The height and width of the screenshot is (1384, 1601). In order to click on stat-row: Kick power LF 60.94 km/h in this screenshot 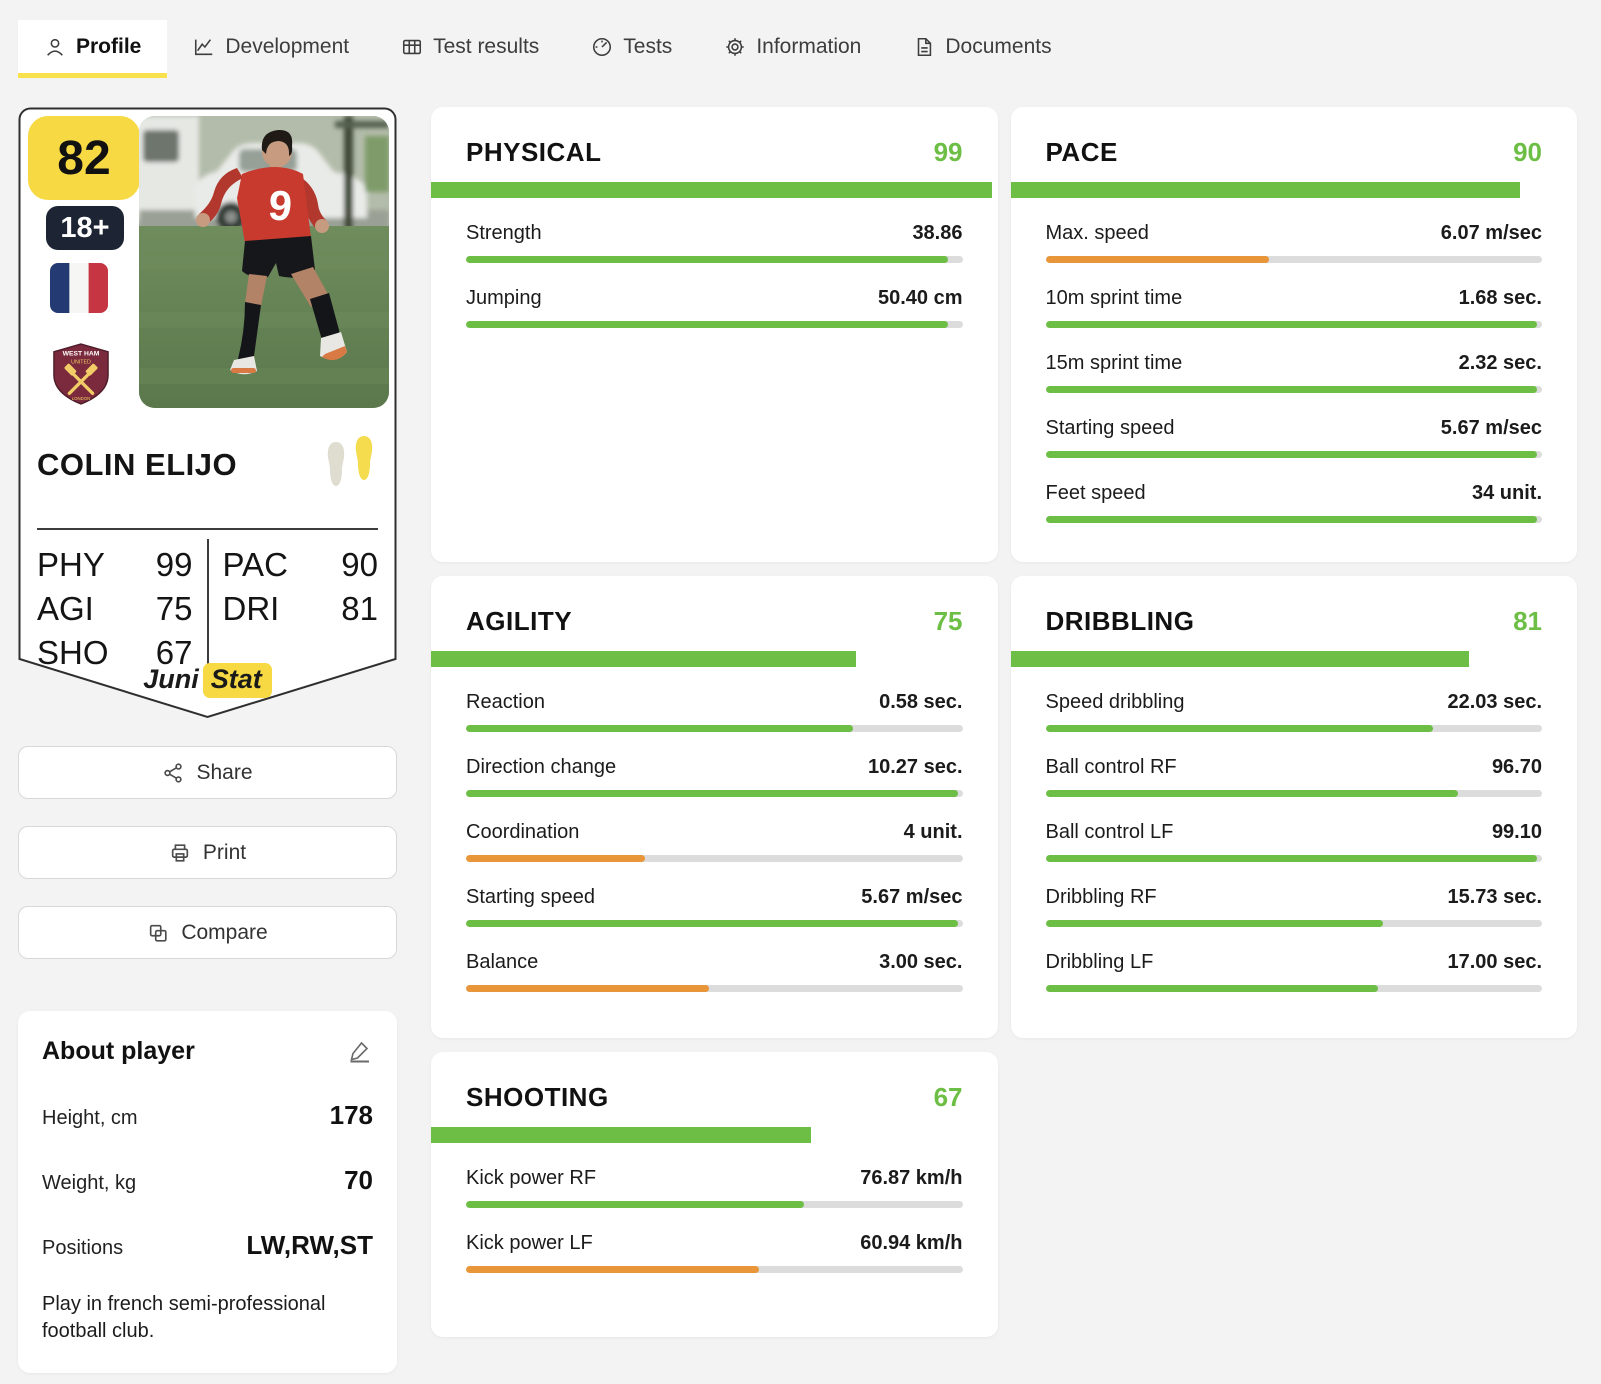, I will do `click(714, 1252)`.